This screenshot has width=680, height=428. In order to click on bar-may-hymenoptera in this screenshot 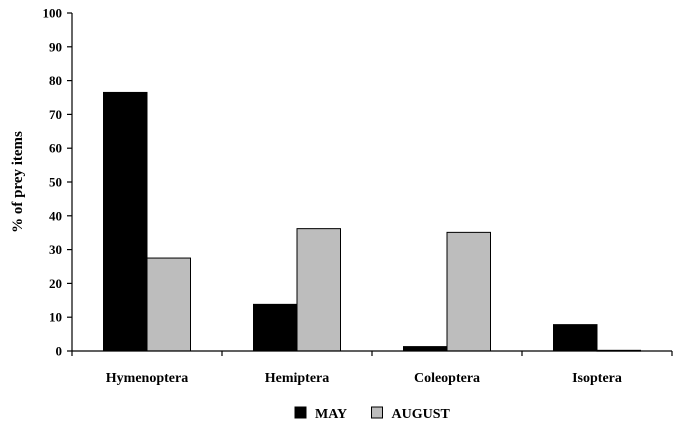, I will do `click(125, 221)`.